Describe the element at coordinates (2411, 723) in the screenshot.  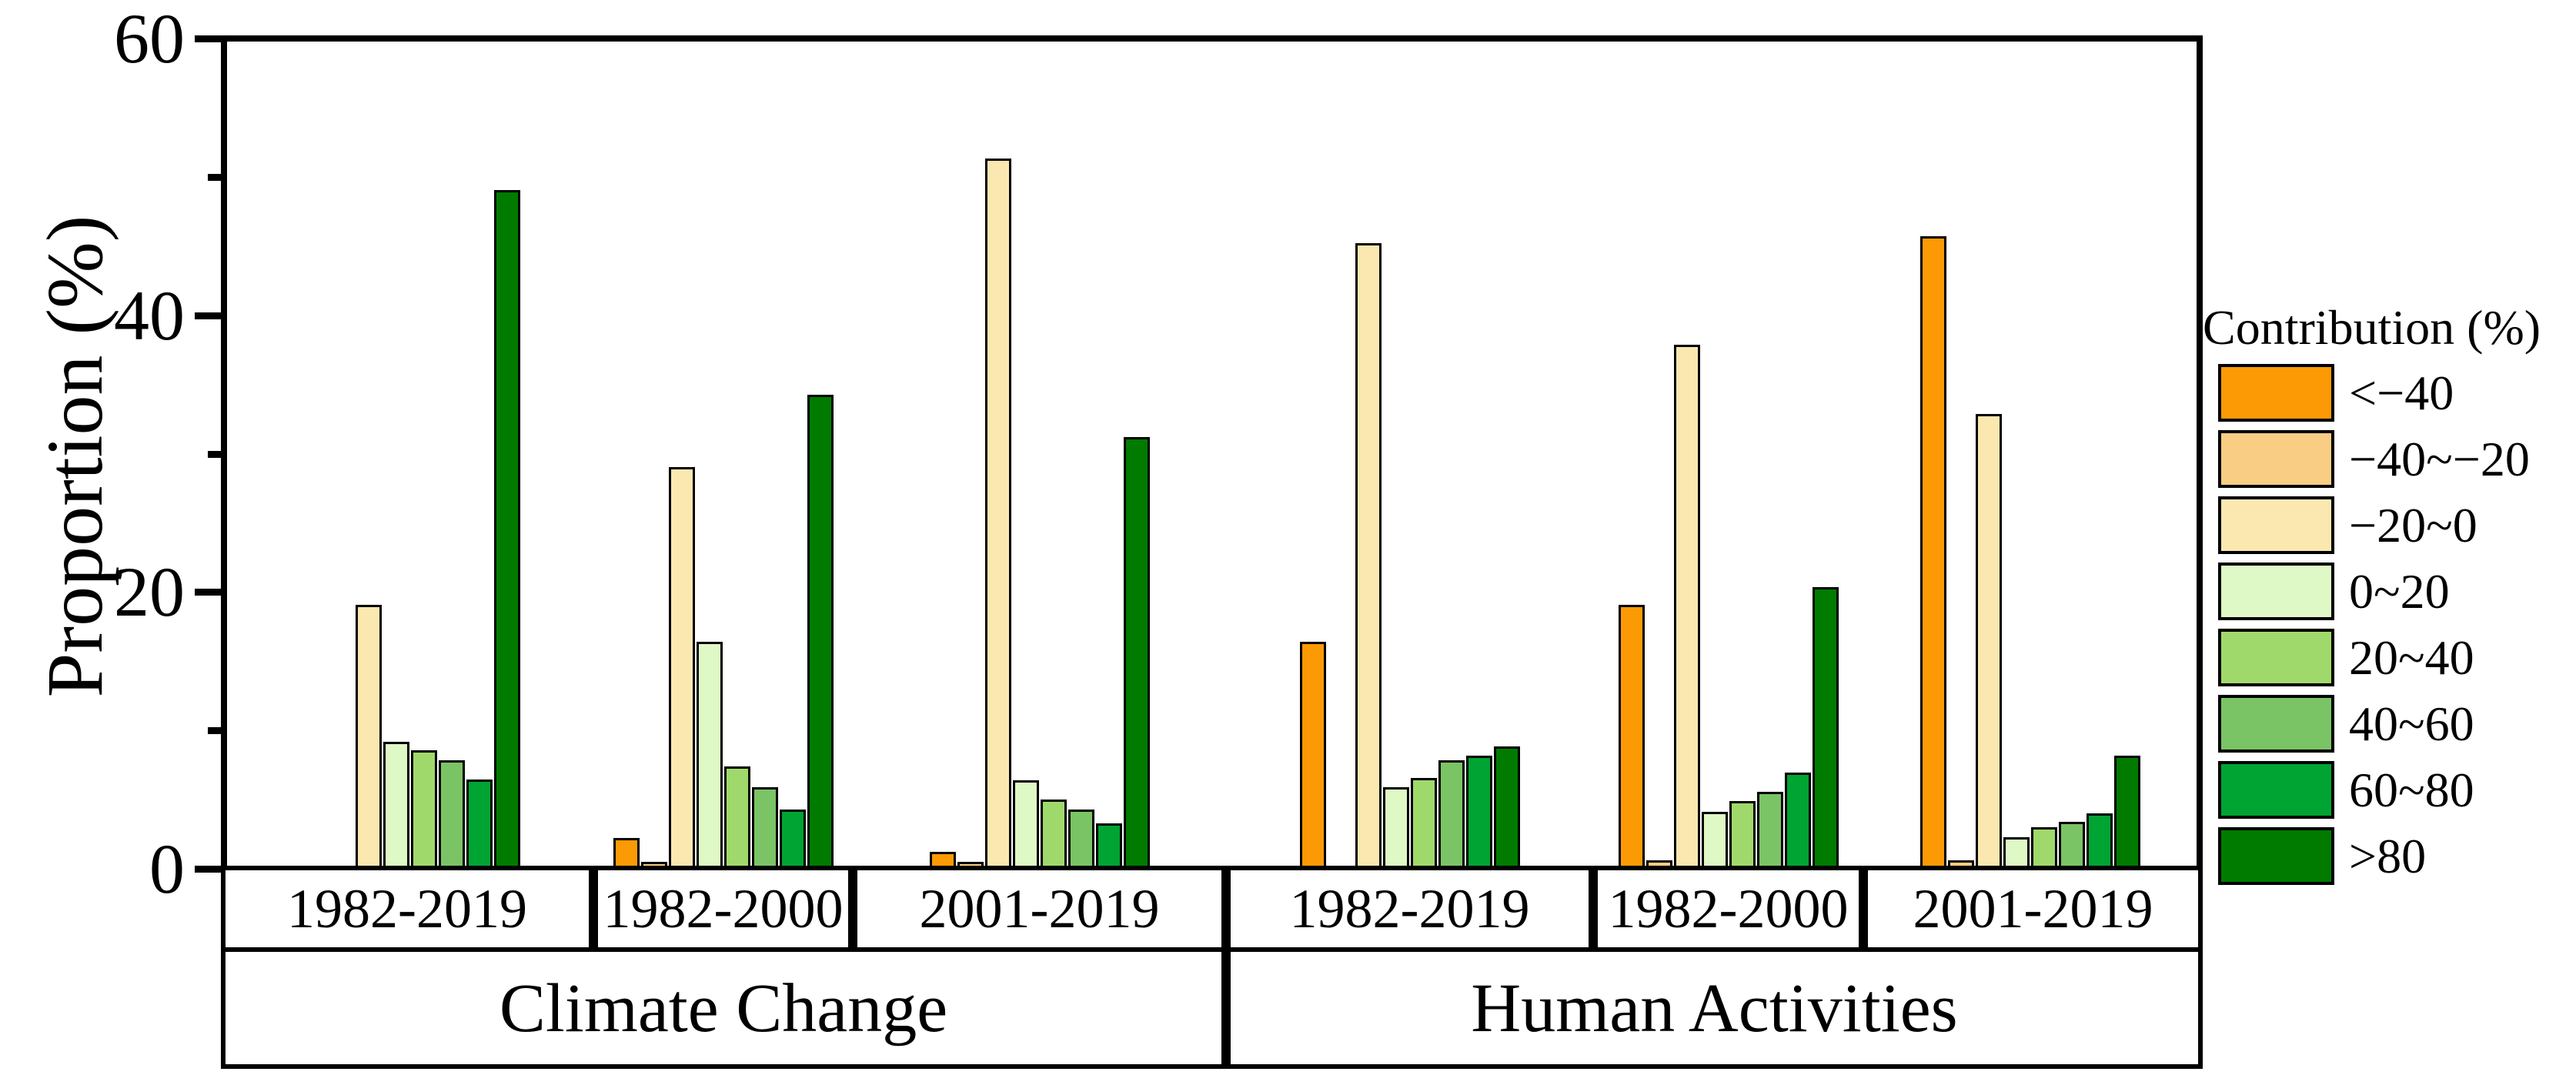
I see `legend-label-5: 40~60` at that location.